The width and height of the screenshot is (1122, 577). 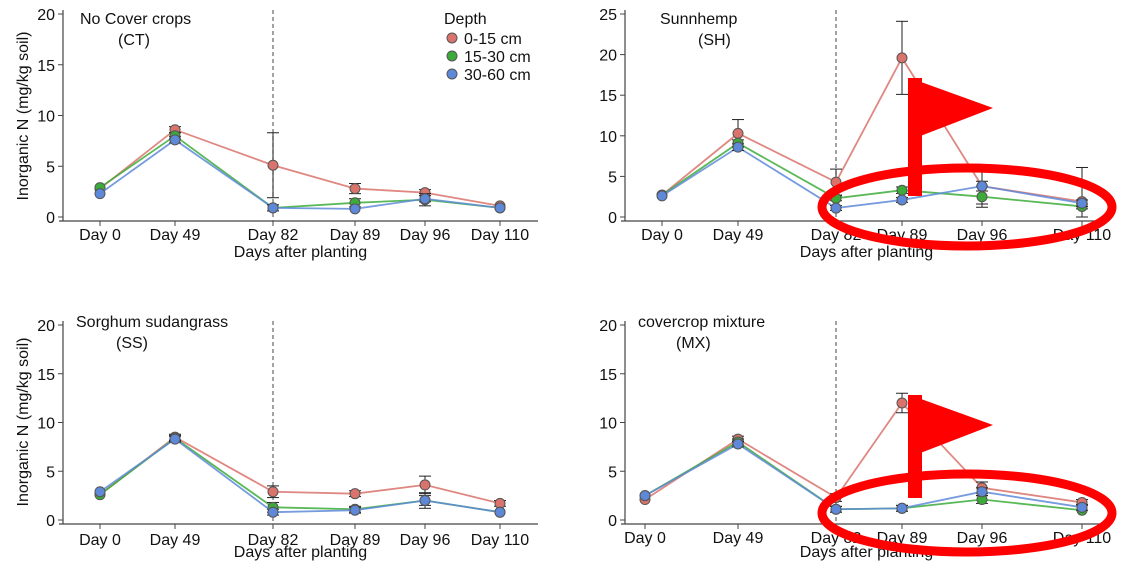 What do you see at coordinates (497, 57) in the screenshot?
I see `legend-label: 15-30 cm` at bounding box center [497, 57].